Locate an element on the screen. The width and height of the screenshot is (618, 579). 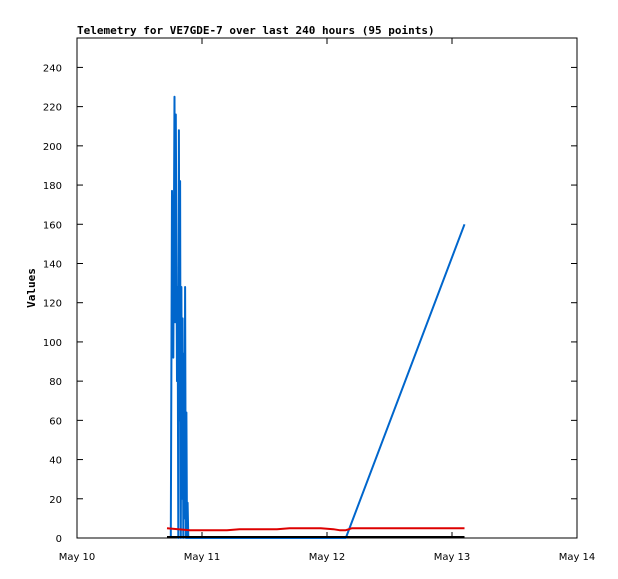
y-tick-label: 120 is located at coordinates (52, 304).